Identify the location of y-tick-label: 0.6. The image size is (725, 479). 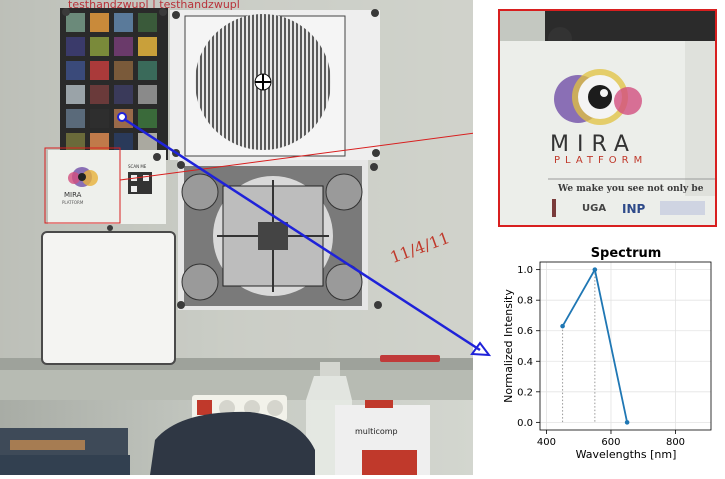
(525, 331).